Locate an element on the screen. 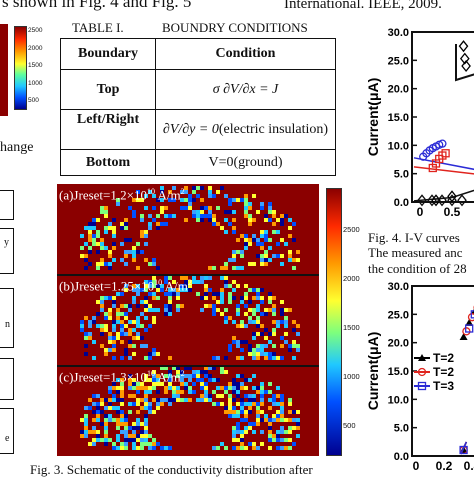  y-tick-label: 20.0 is located at coordinates (398, 90).